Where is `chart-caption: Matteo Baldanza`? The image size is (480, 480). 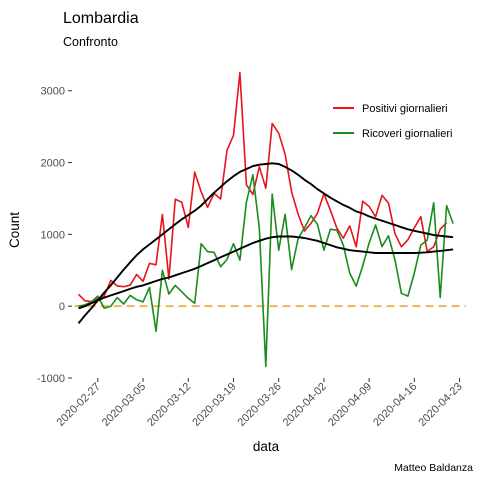
chart-caption: Matteo Baldanza is located at coordinates (433, 468).